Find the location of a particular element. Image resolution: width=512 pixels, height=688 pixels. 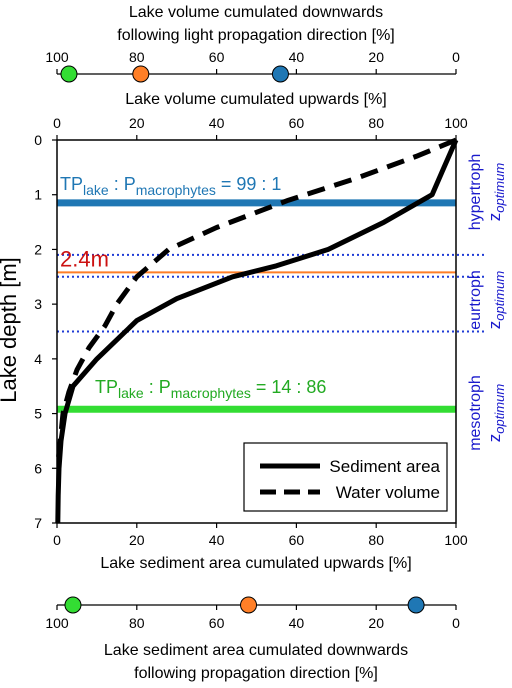

zone-label: eurtroph is located at coordinates (475, 300).